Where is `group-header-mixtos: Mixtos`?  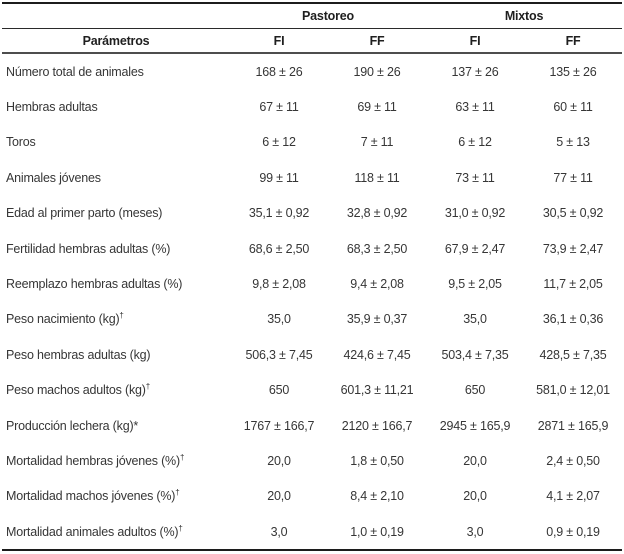 group-header-mixtos: Mixtos is located at coordinates (524, 16).